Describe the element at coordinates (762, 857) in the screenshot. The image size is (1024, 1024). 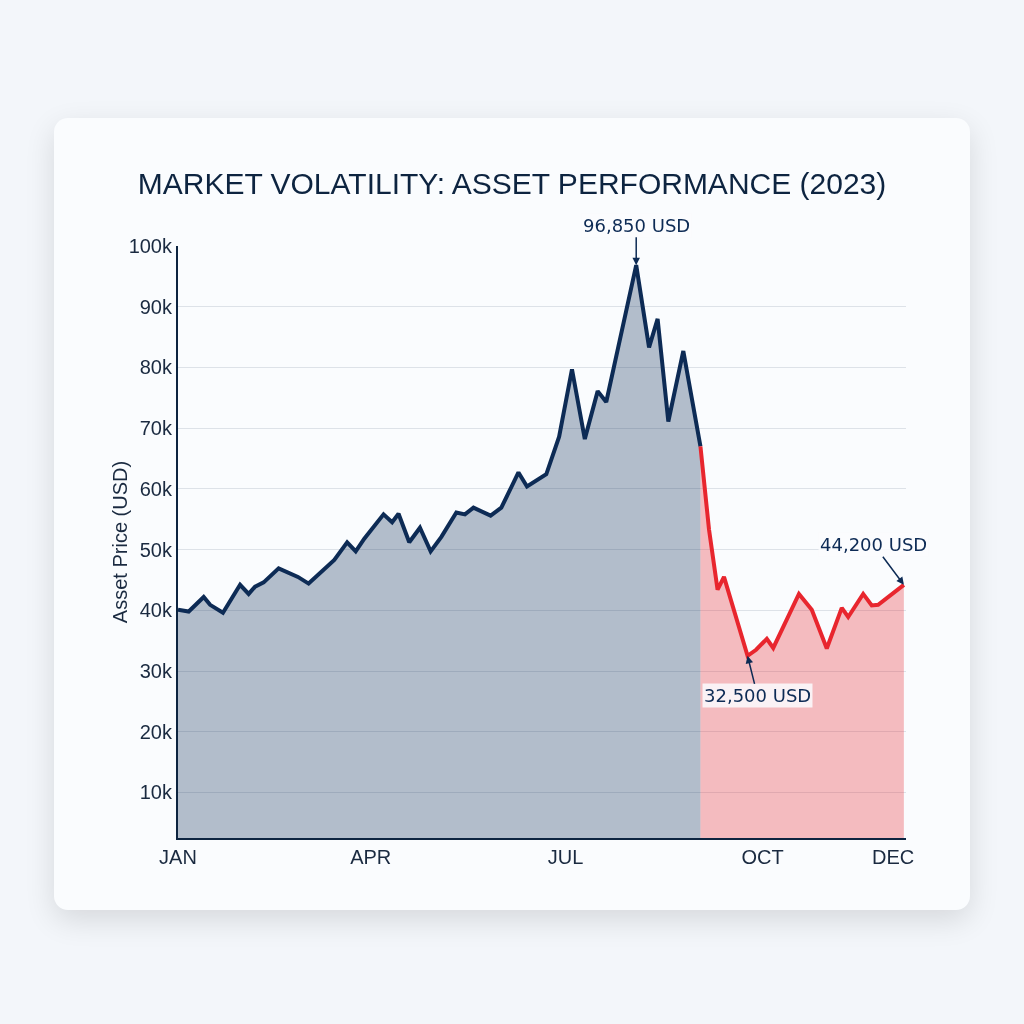
I see `x-tick-label: OCT` at that location.